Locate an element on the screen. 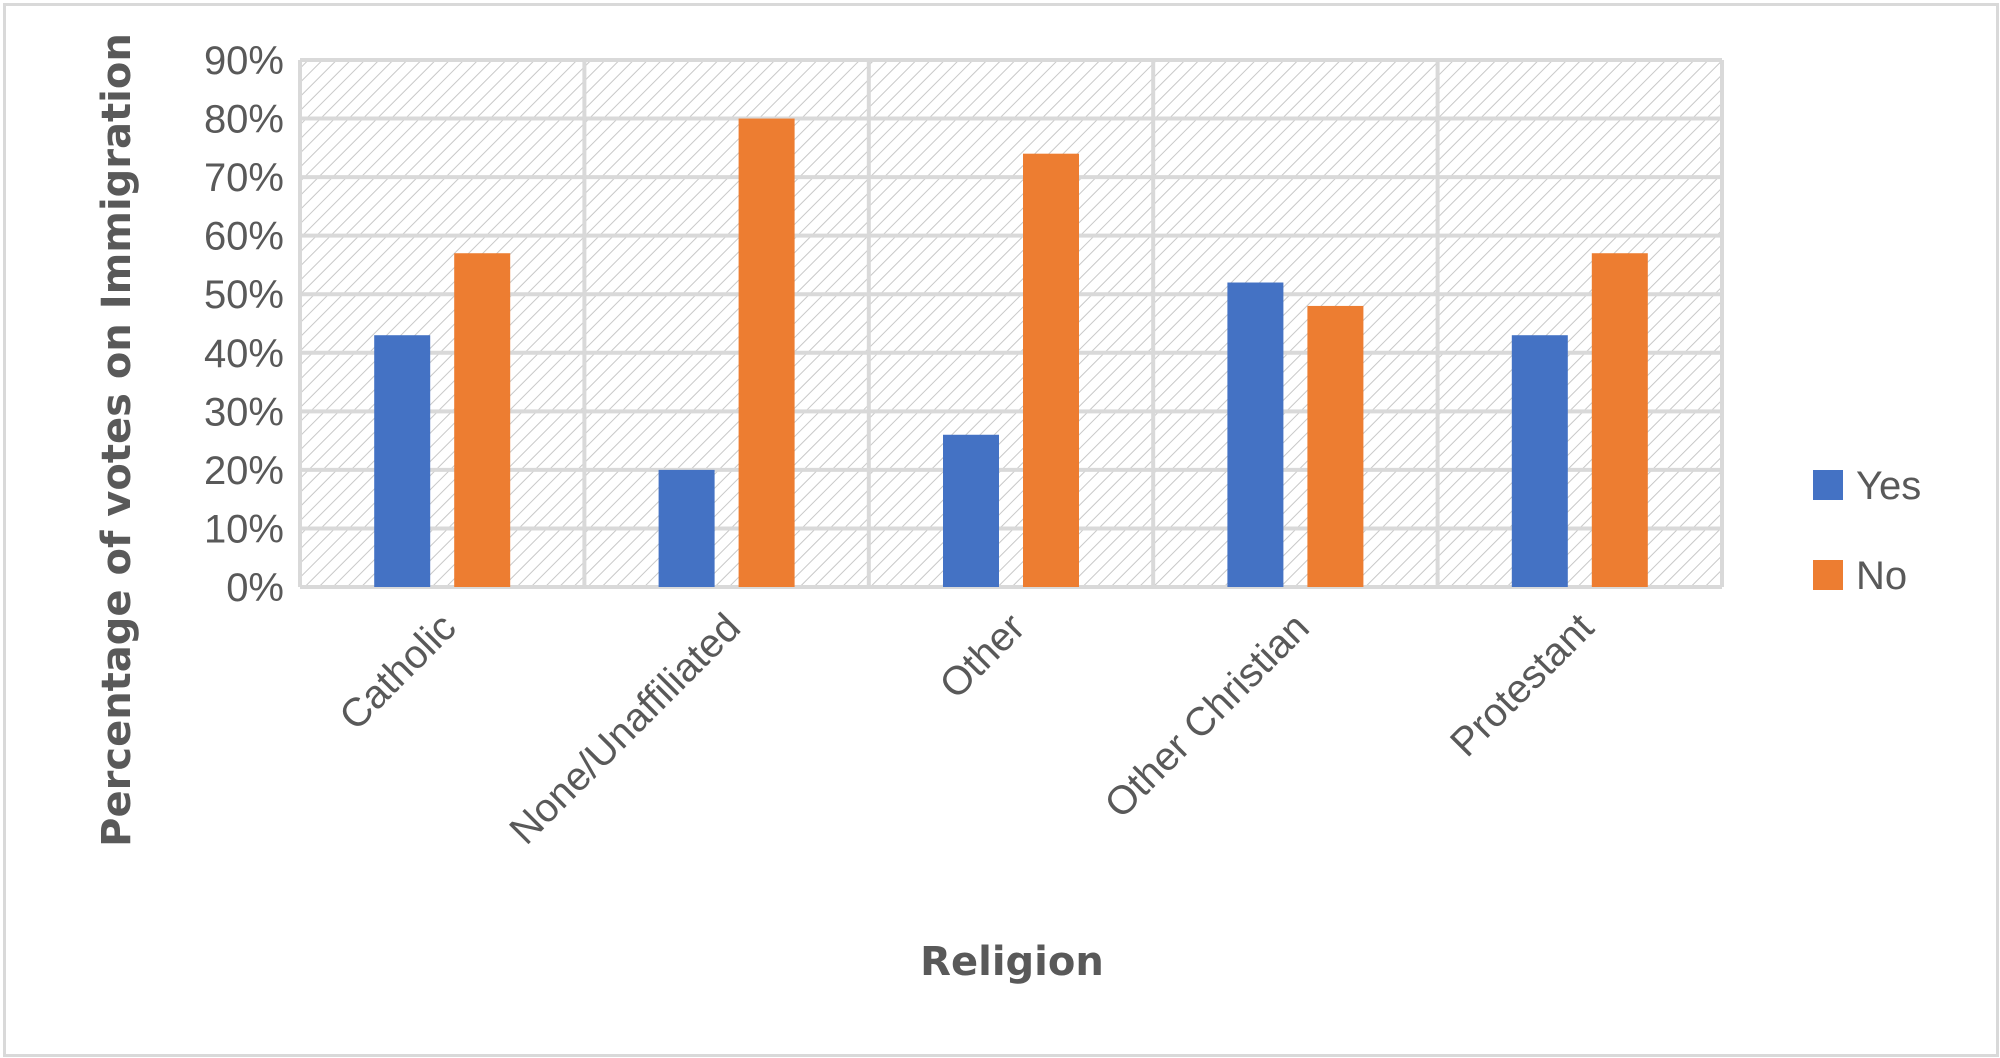 The width and height of the screenshot is (2000, 1058). legend-label-no: No is located at coordinates (1881, 576).